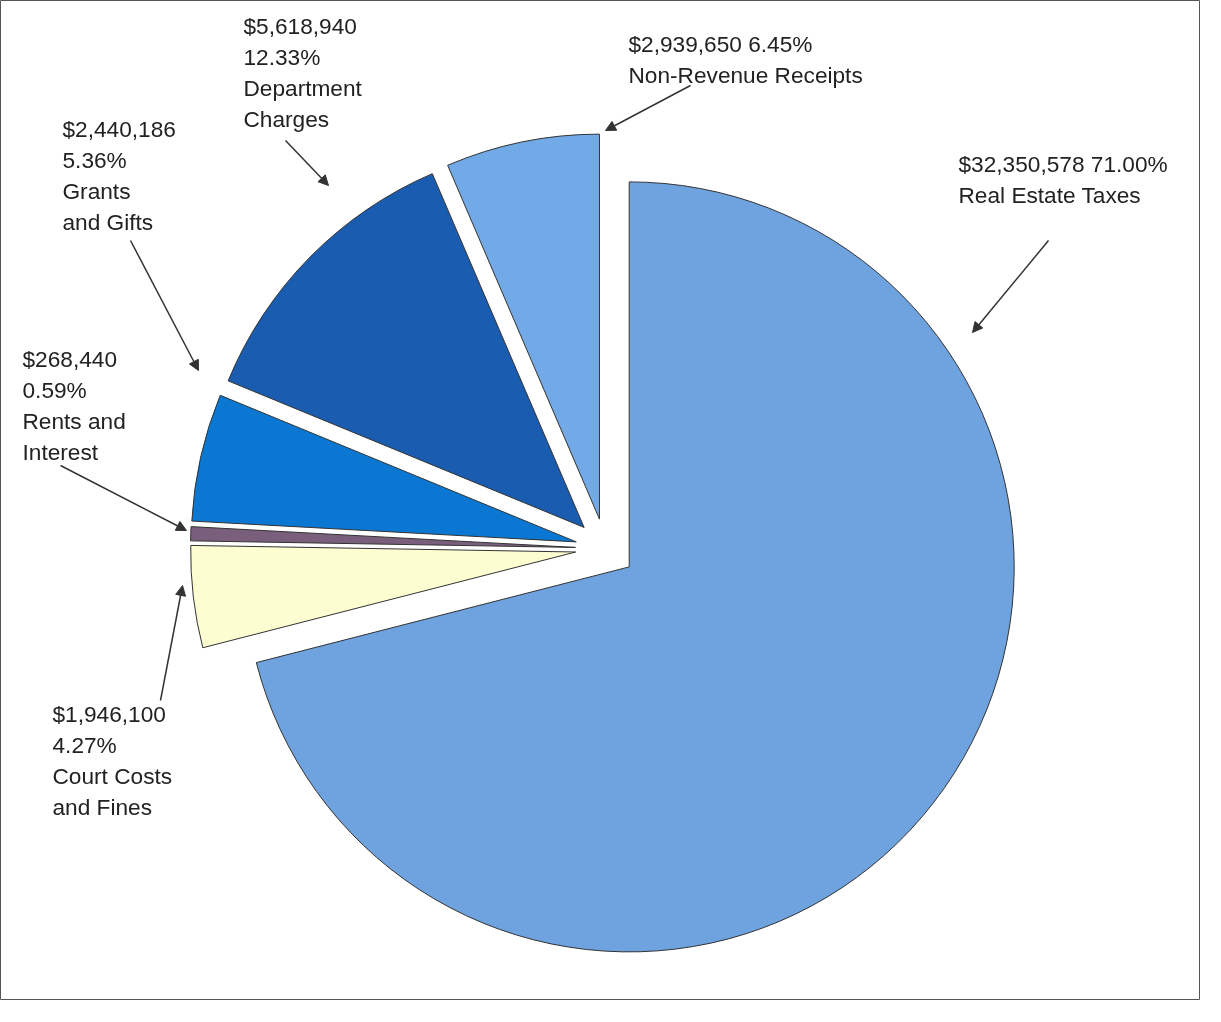 This screenshot has width=1221, height=1022. What do you see at coordinates (303, 103) in the screenshot?
I see `slice-label: Department Charges` at bounding box center [303, 103].